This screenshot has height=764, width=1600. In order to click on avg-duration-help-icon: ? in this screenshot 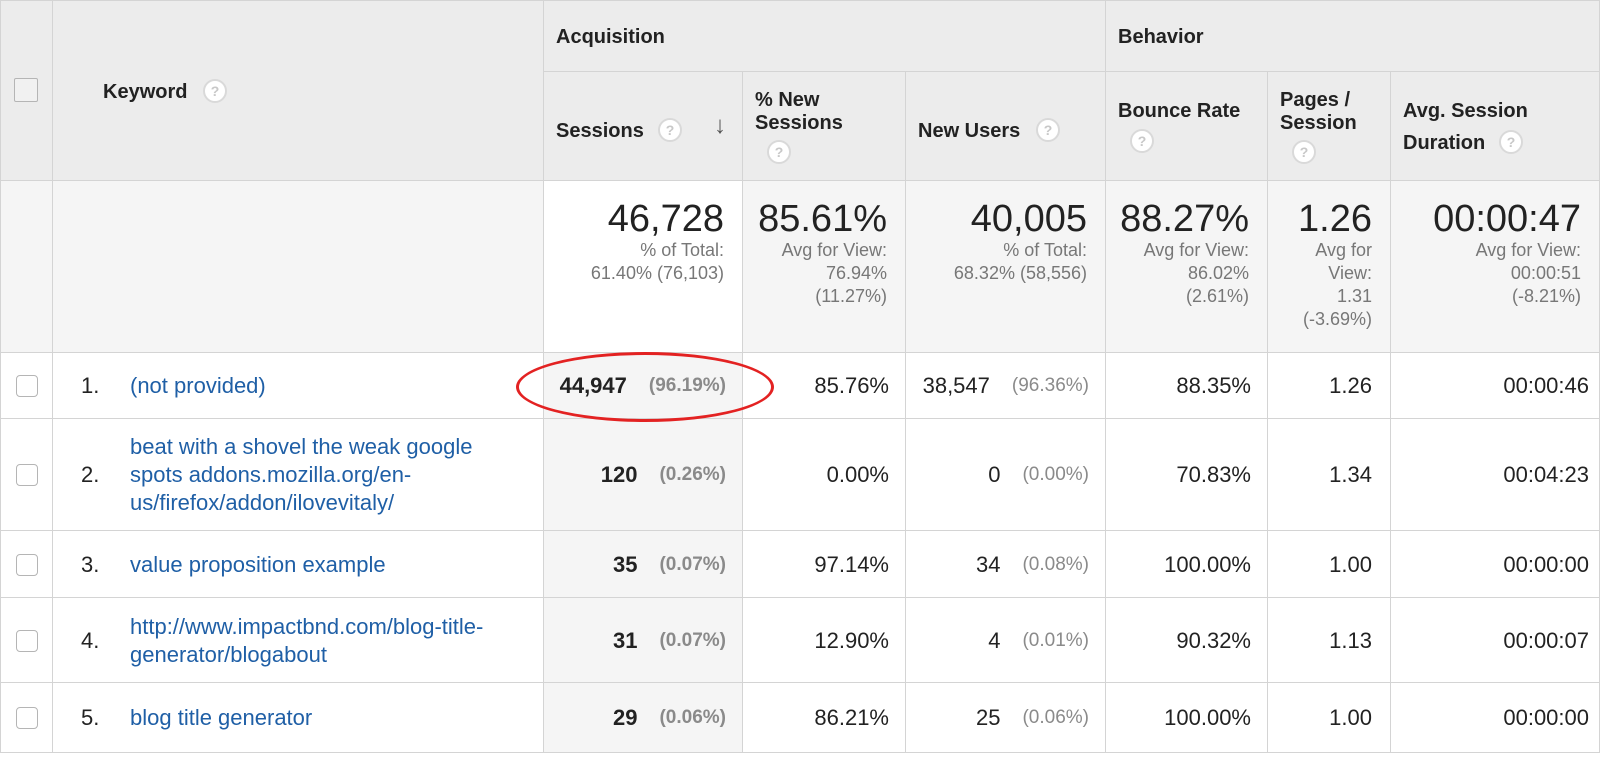, I will do `click(1511, 142)`.